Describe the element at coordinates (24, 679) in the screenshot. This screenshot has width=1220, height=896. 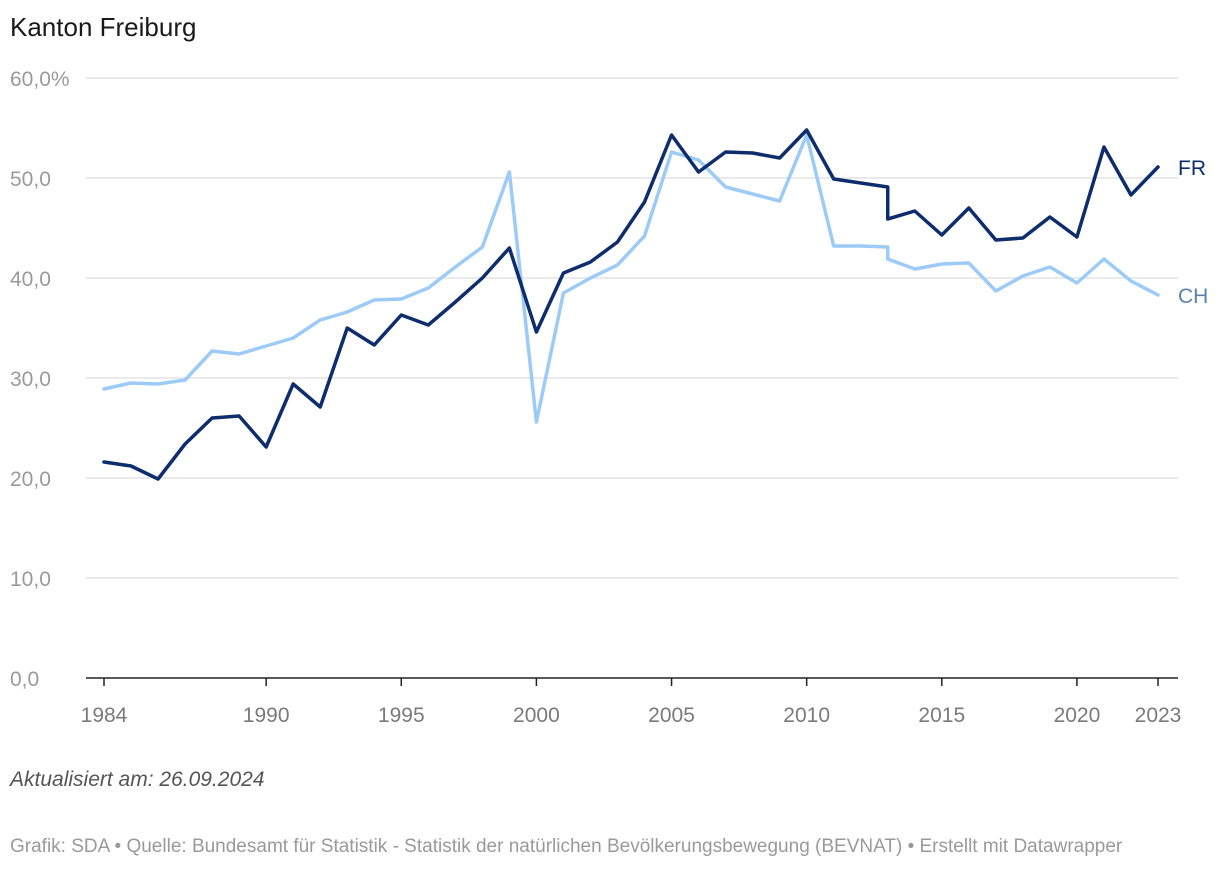
I see `y-tick-label: 0,0` at that location.